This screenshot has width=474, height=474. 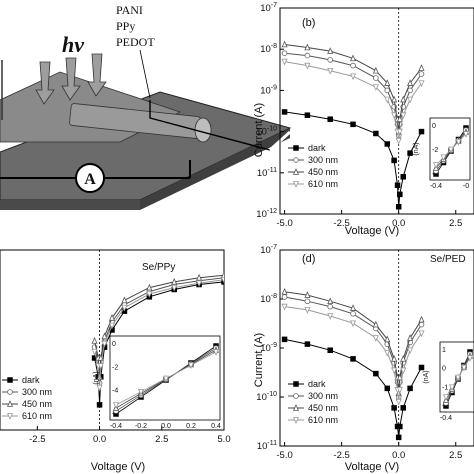 What do you see at coordinates (434, 126) in the screenshot?
I see `inset-y-tick: 0` at bounding box center [434, 126].